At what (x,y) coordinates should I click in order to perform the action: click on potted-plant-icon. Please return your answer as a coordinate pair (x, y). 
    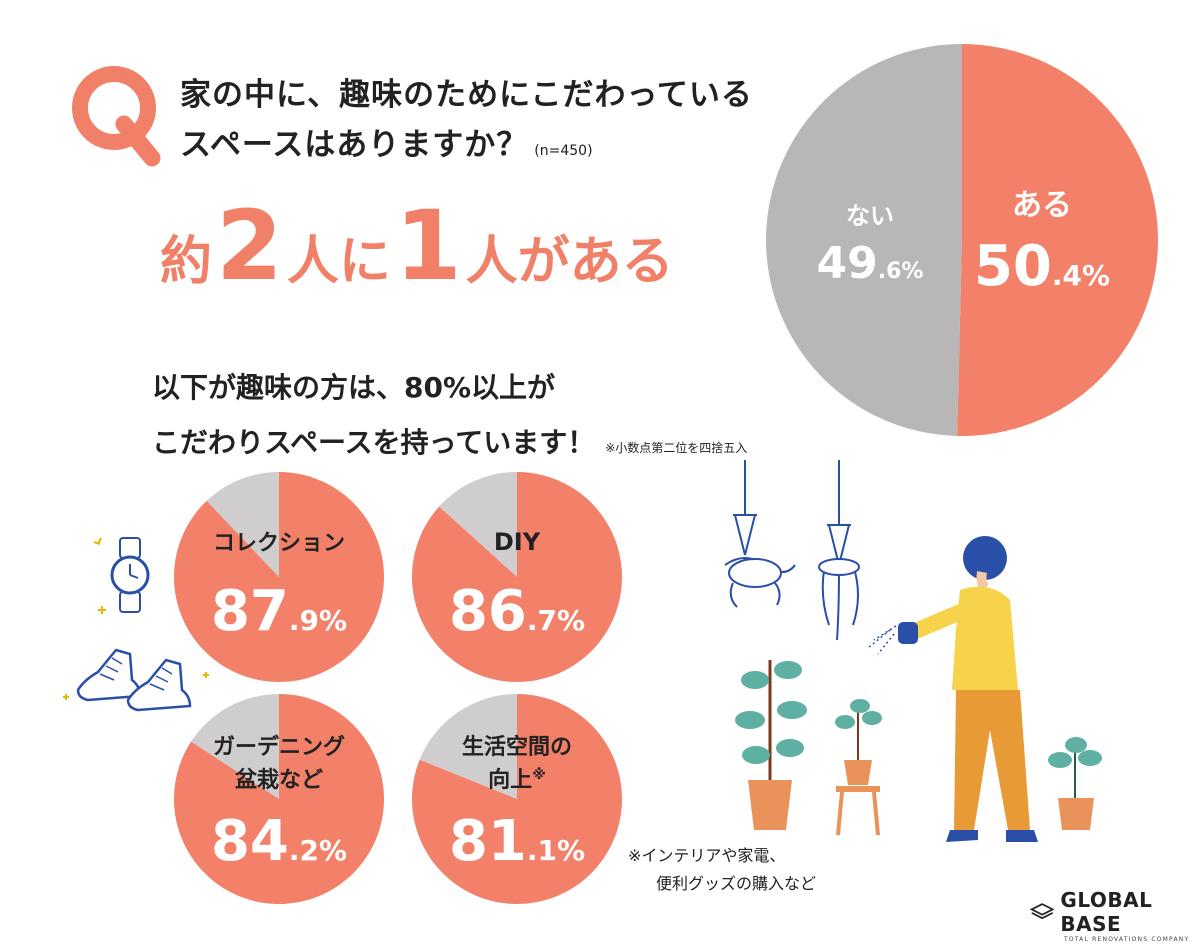
    Looking at the image, I should click on (918, 748).